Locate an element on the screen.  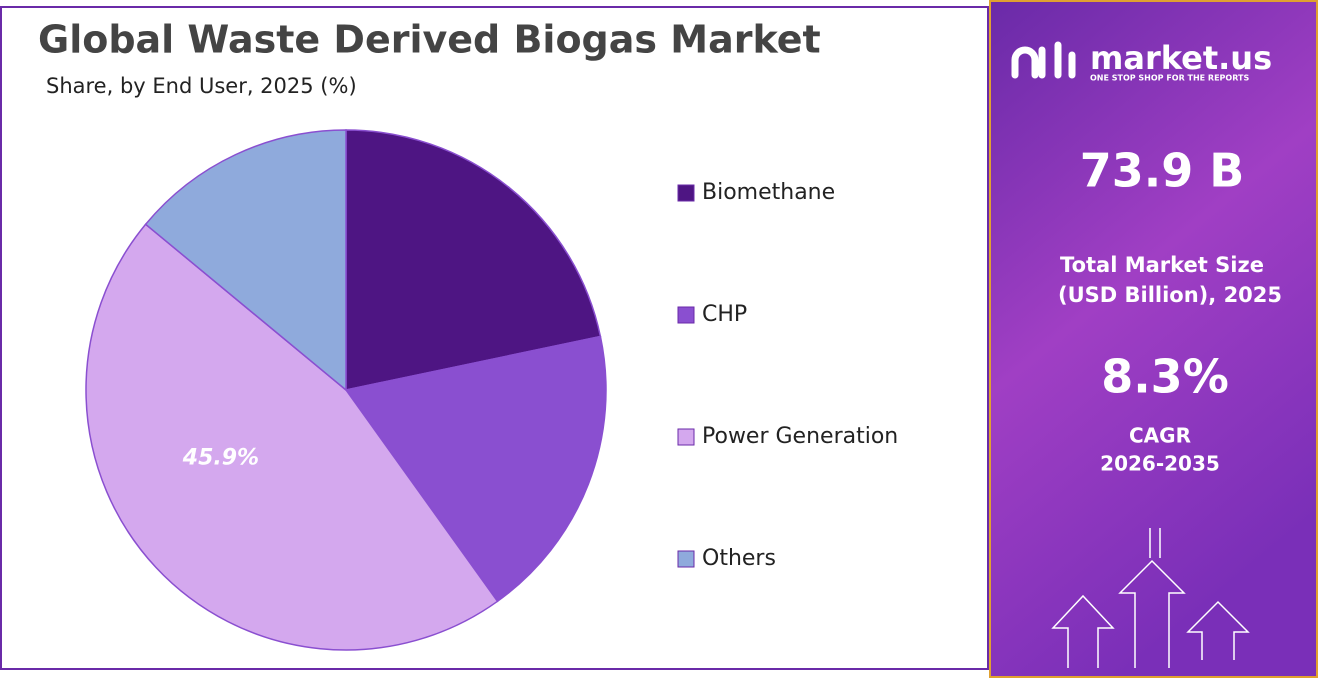
legend-label: Power Generation is located at coordinates (800, 436).